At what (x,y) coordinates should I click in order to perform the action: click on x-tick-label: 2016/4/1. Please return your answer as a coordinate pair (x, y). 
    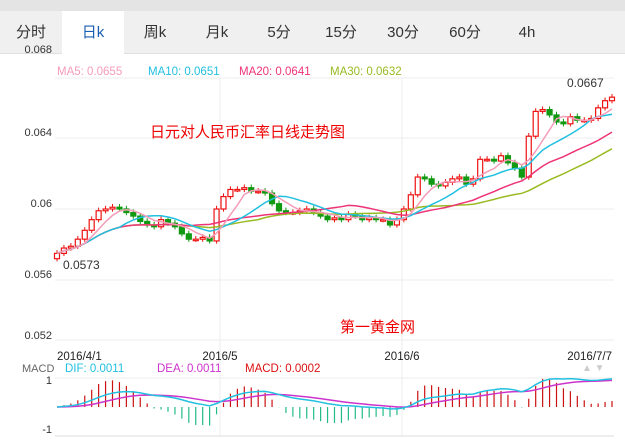
    Looking at the image, I should click on (79, 357).